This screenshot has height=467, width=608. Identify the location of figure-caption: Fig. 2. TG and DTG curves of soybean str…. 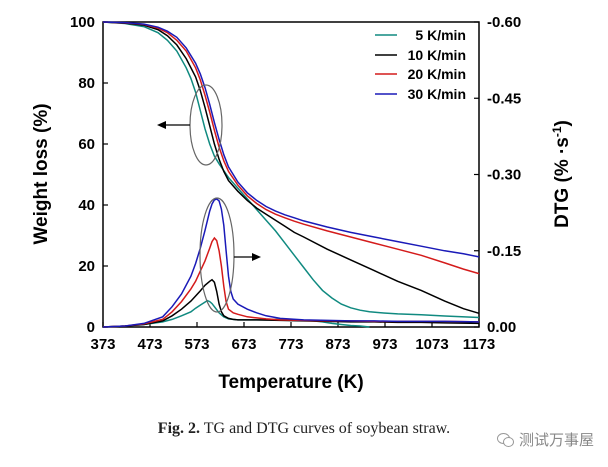
(304, 429).